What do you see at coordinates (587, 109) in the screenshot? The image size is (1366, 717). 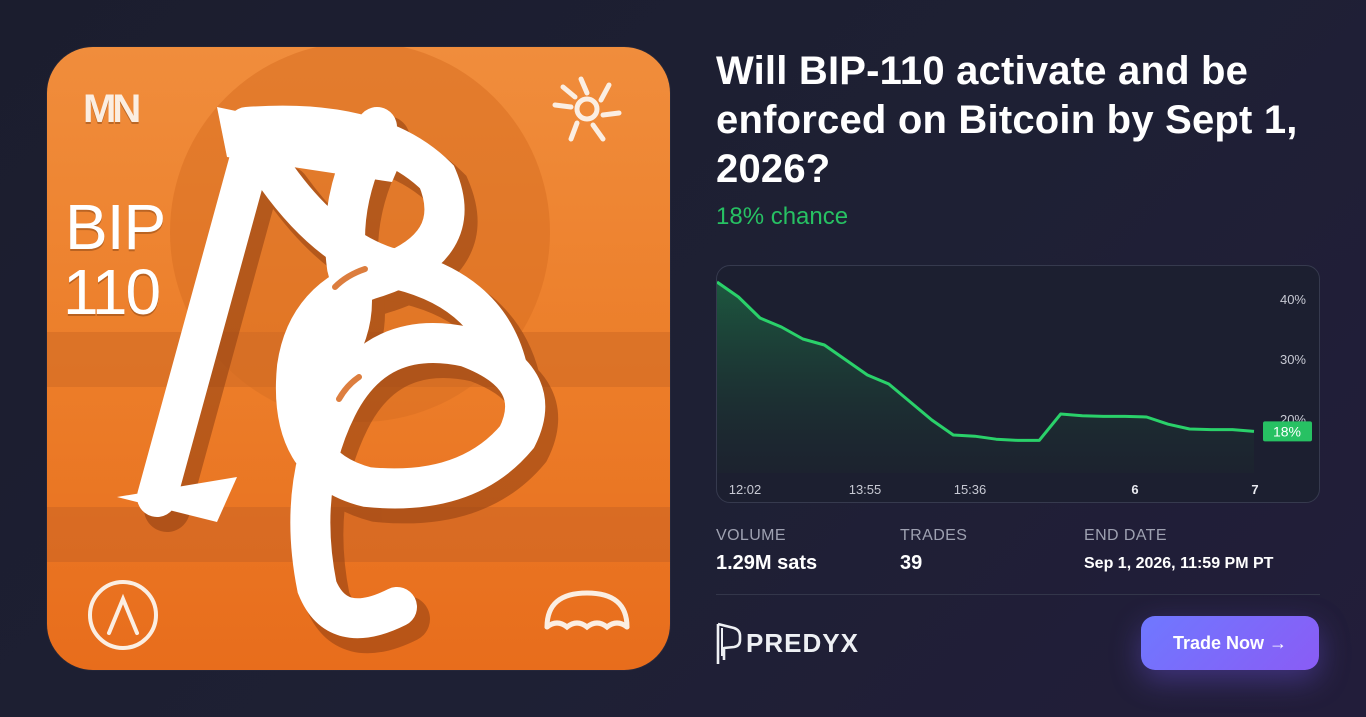 I see `sunburst-icon` at bounding box center [587, 109].